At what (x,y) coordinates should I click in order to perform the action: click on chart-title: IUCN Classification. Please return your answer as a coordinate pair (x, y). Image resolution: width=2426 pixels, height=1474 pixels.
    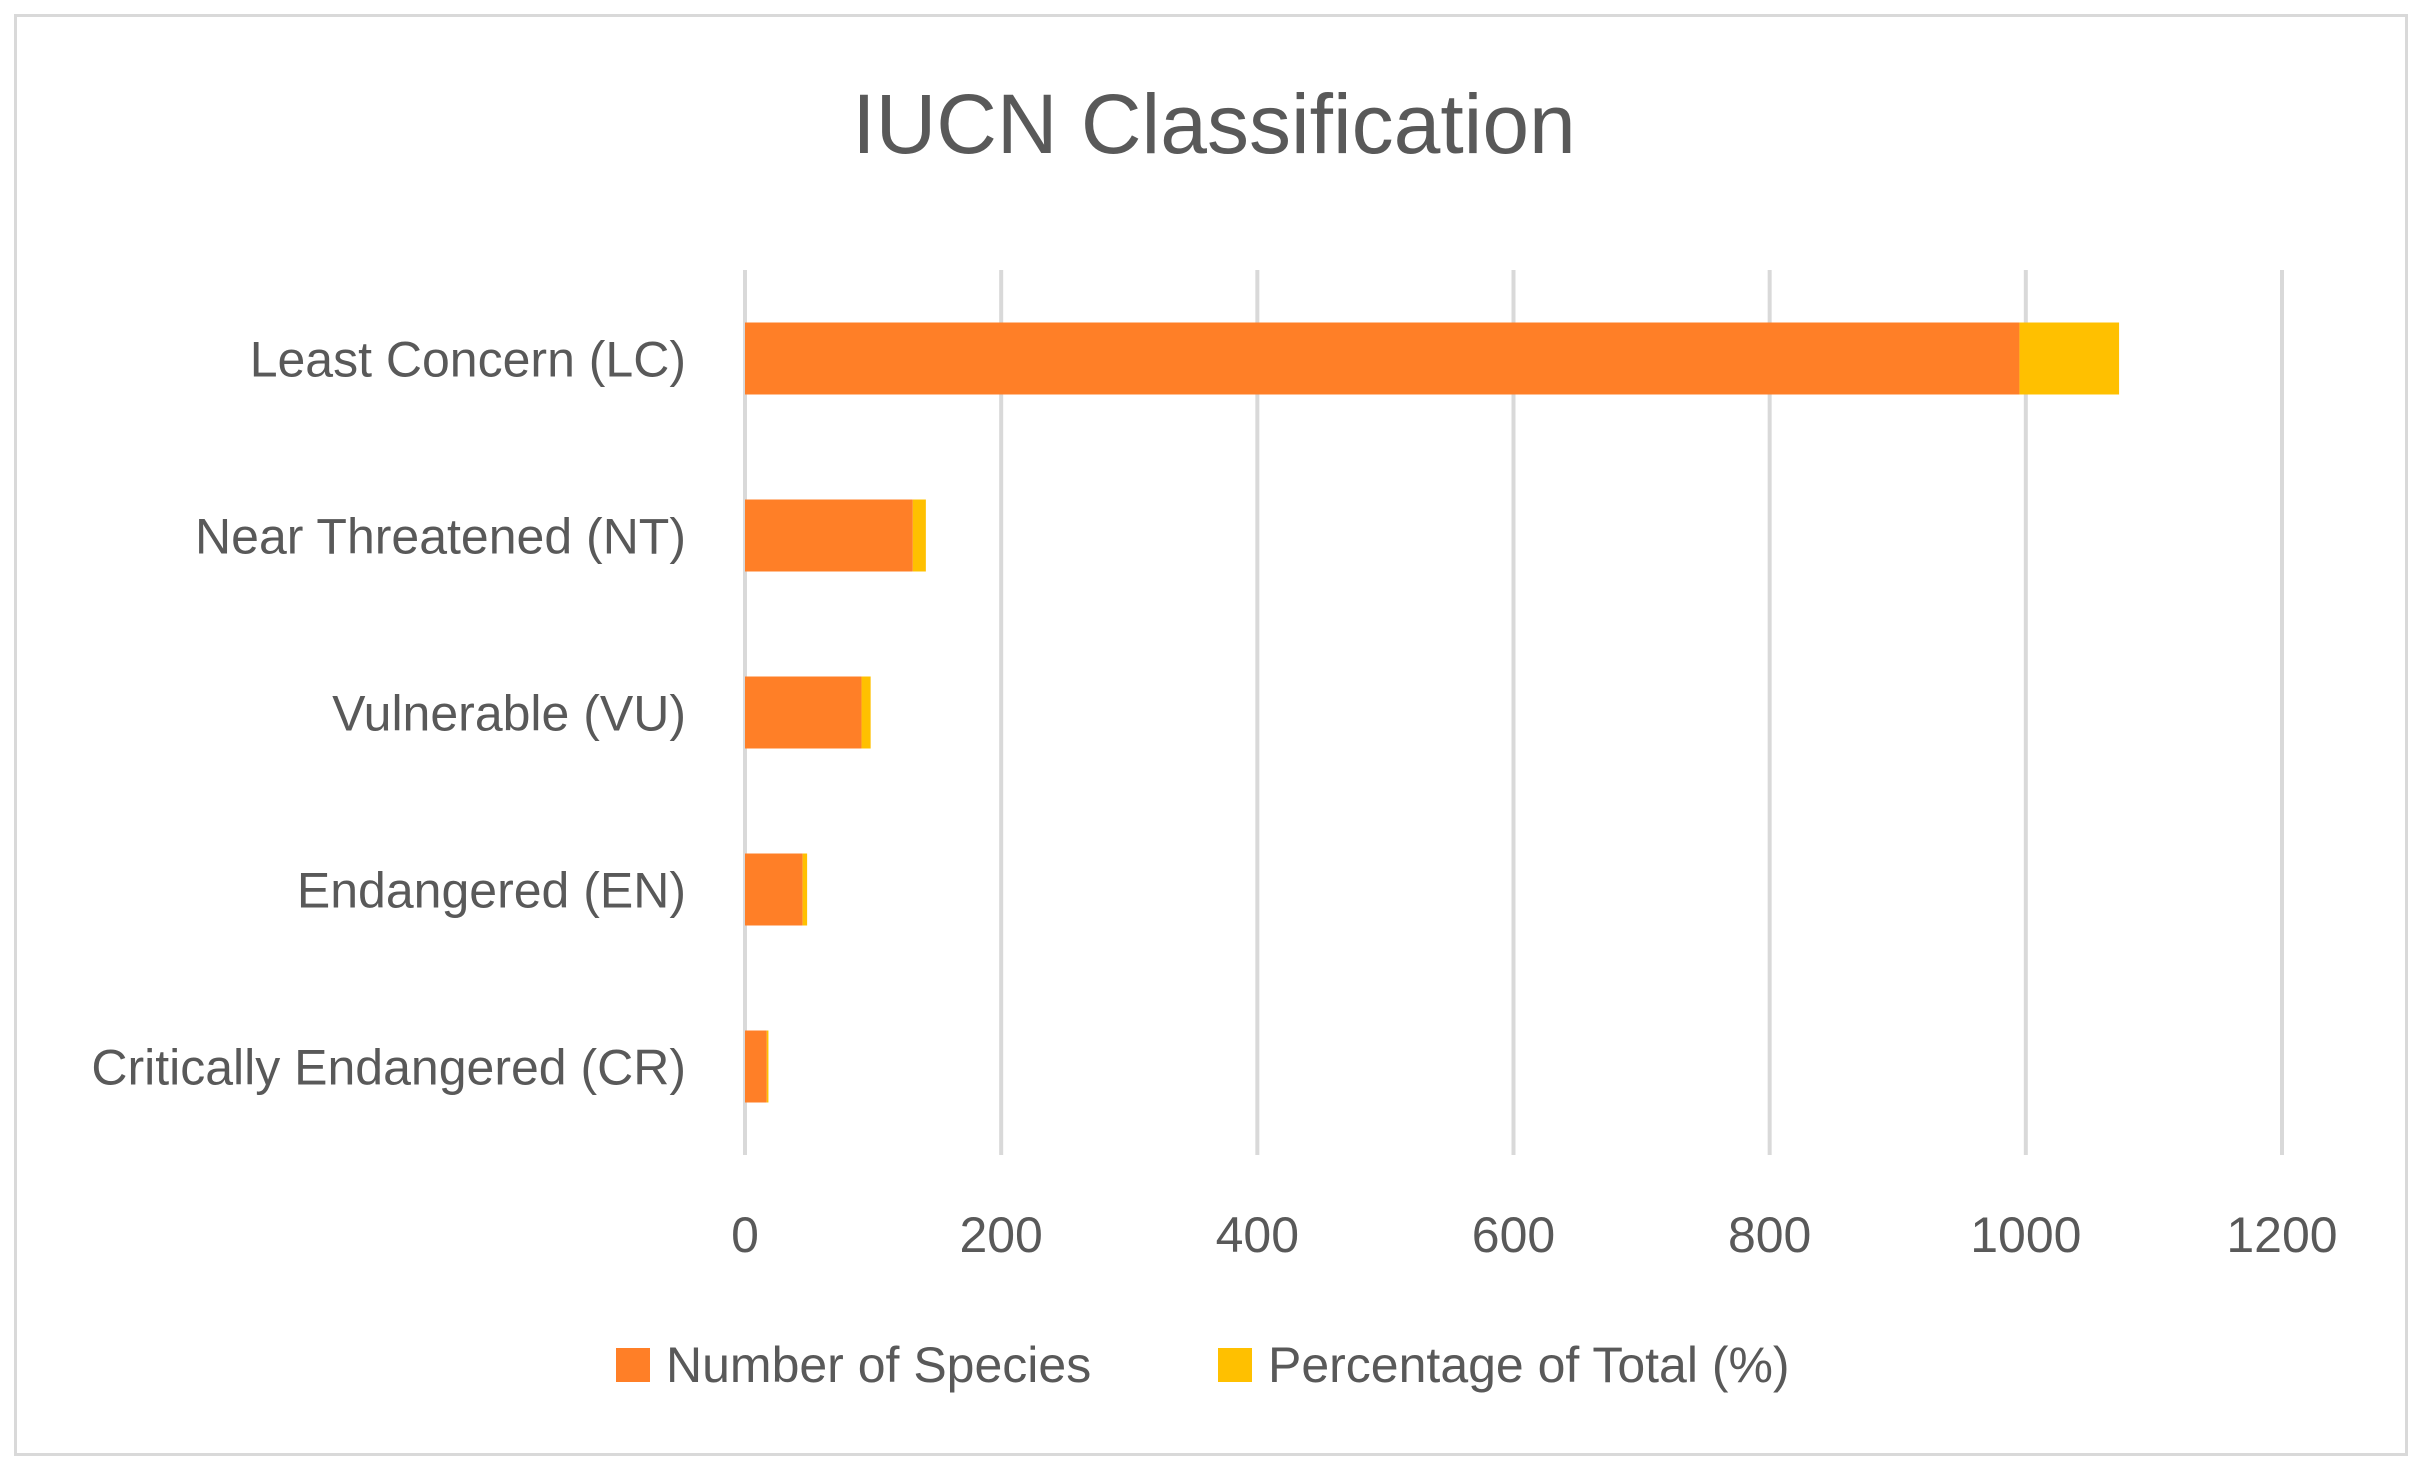
    Looking at the image, I should click on (1214, 124).